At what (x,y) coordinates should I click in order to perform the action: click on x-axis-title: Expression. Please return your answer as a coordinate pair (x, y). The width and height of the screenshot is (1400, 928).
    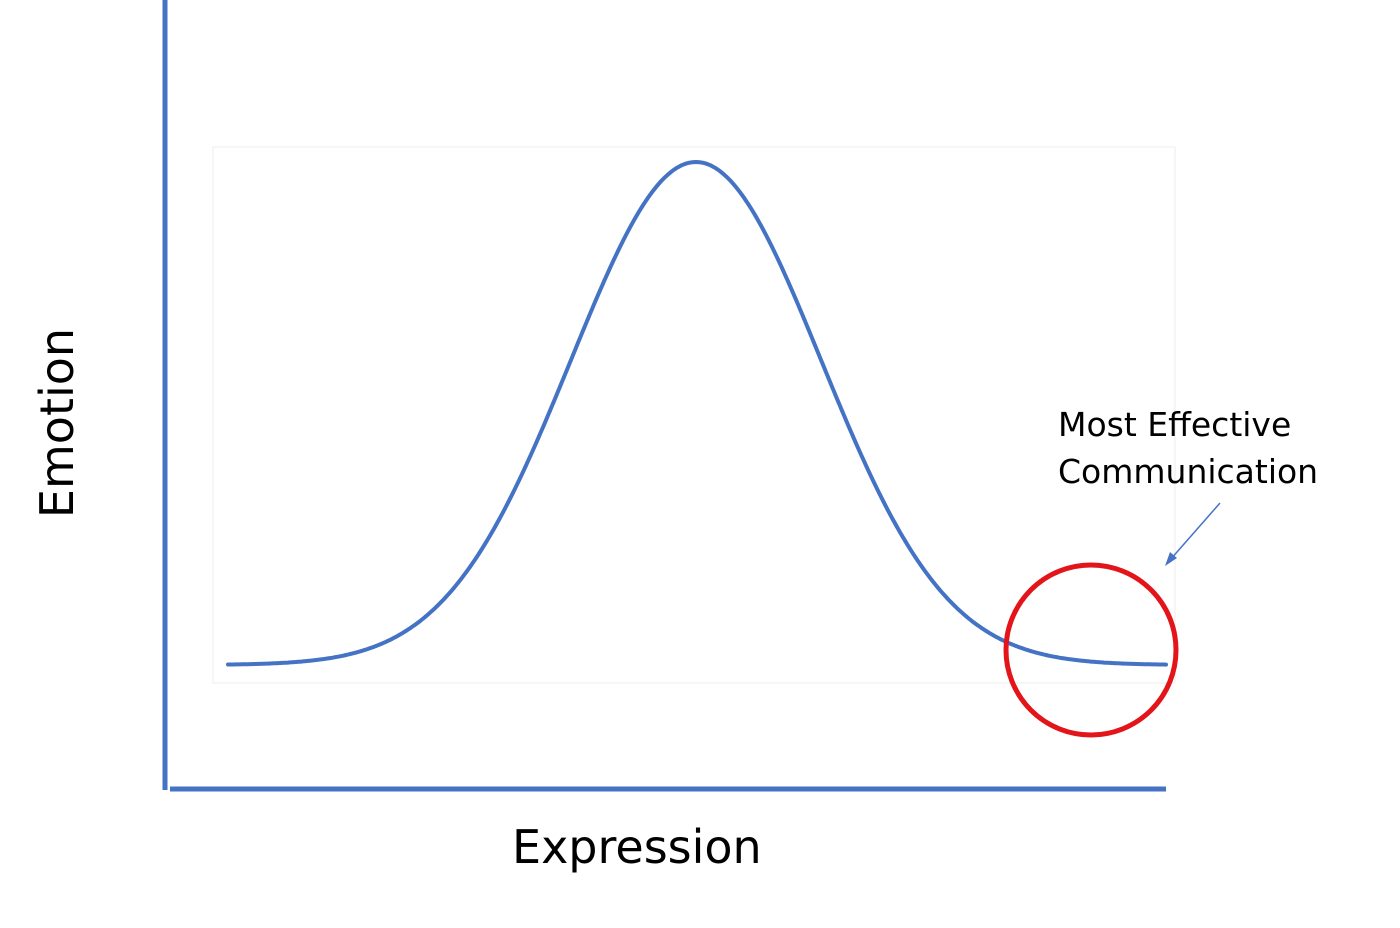
    Looking at the image, I should click on (637, 847).